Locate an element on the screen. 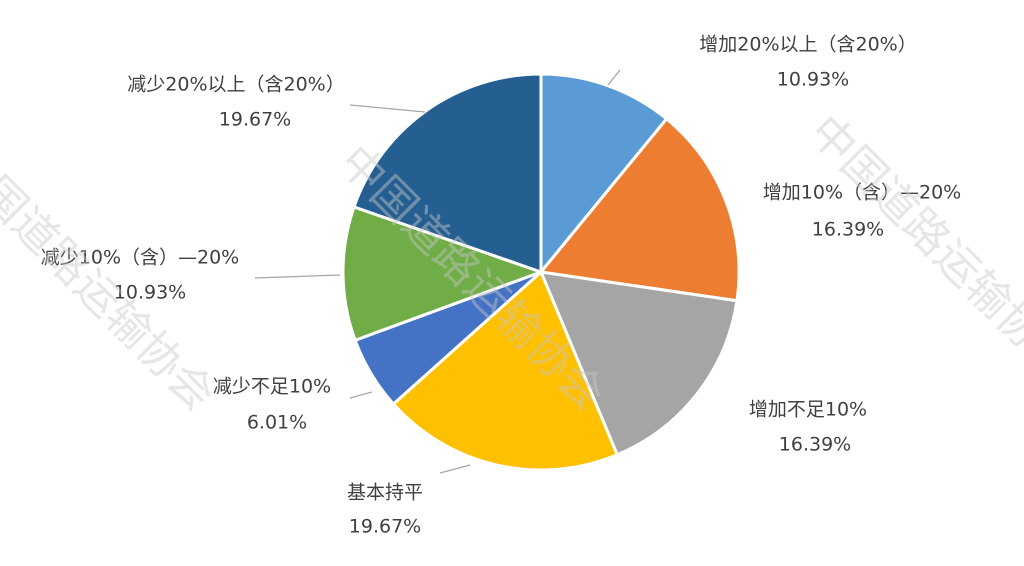 The height and width of the screenshot is (566, 1024). slice-label: 增加不足10% is located at coordinates (808, 410).